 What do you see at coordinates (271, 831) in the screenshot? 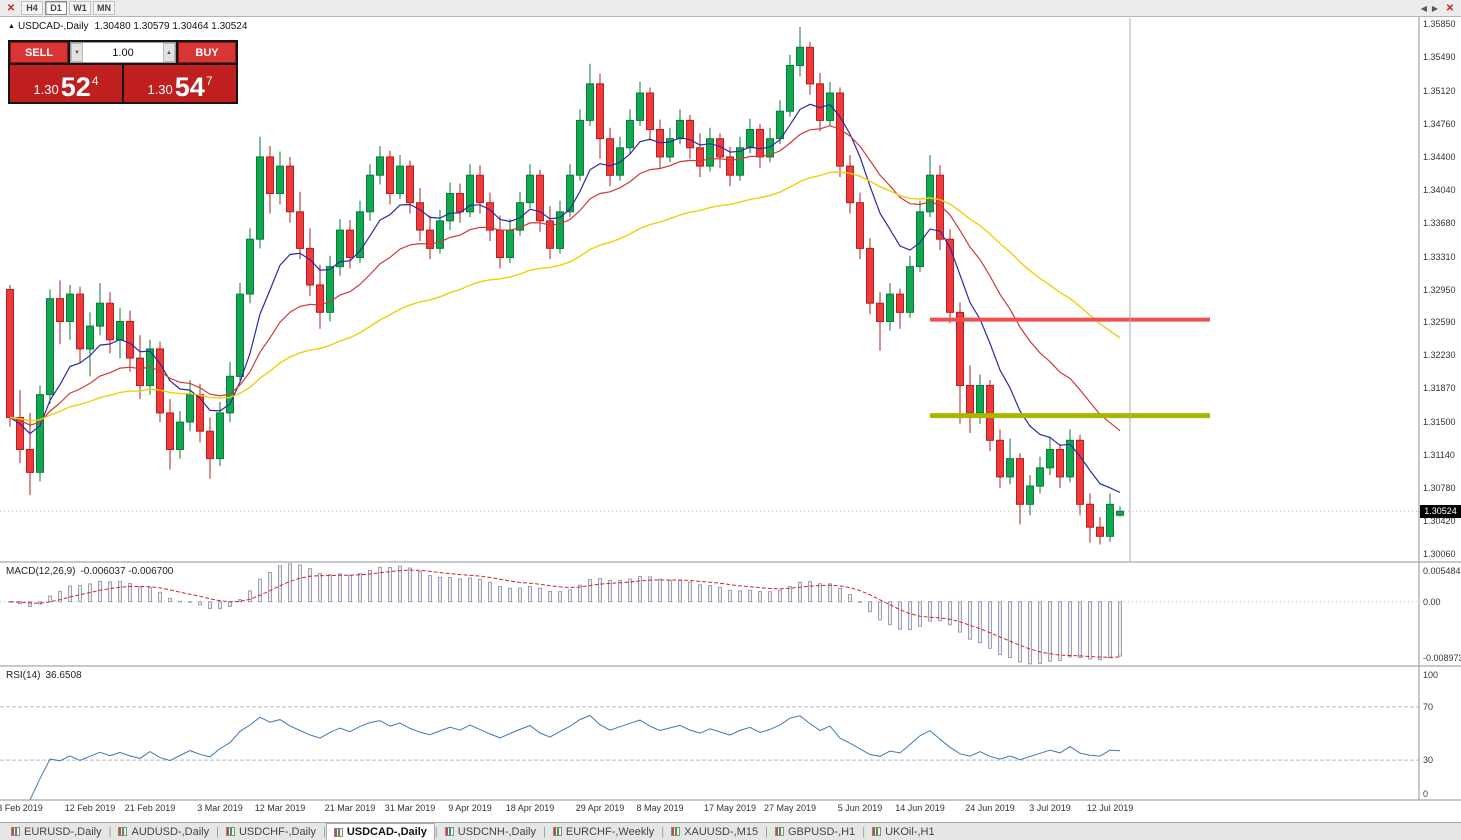
I see `chart-tab-usdchf: USDCHF-,Daily` at bounding box center [271, 831].